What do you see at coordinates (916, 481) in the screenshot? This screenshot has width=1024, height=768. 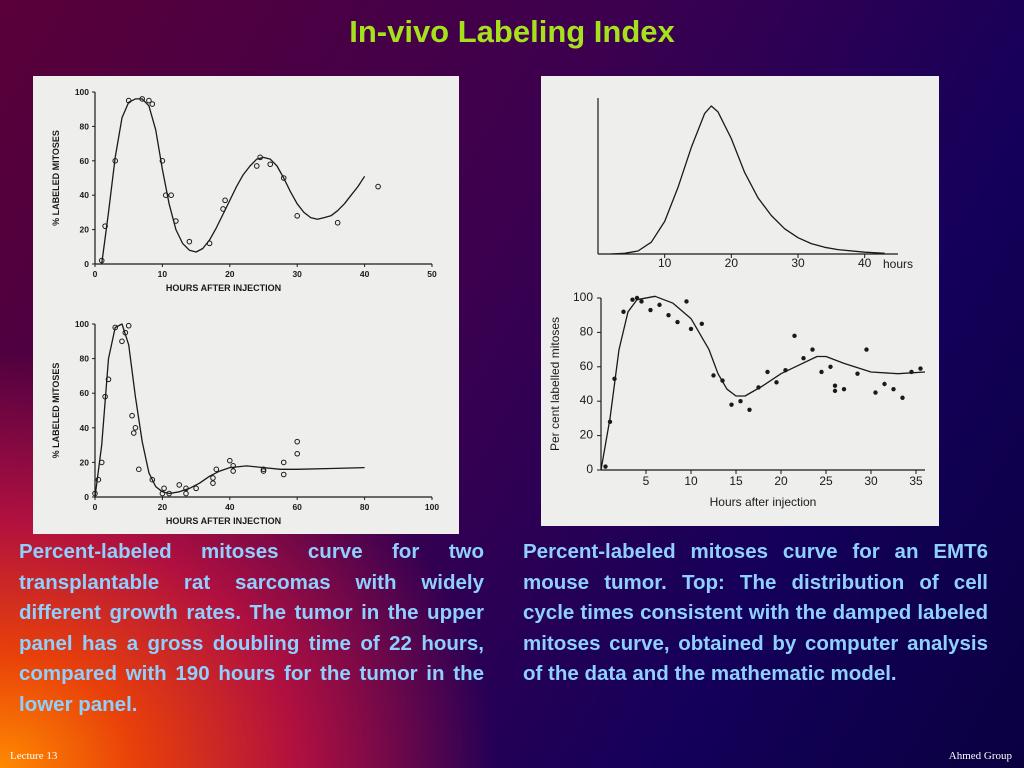 I see `x-tick-label: 35` at bounding box center [916, 481].